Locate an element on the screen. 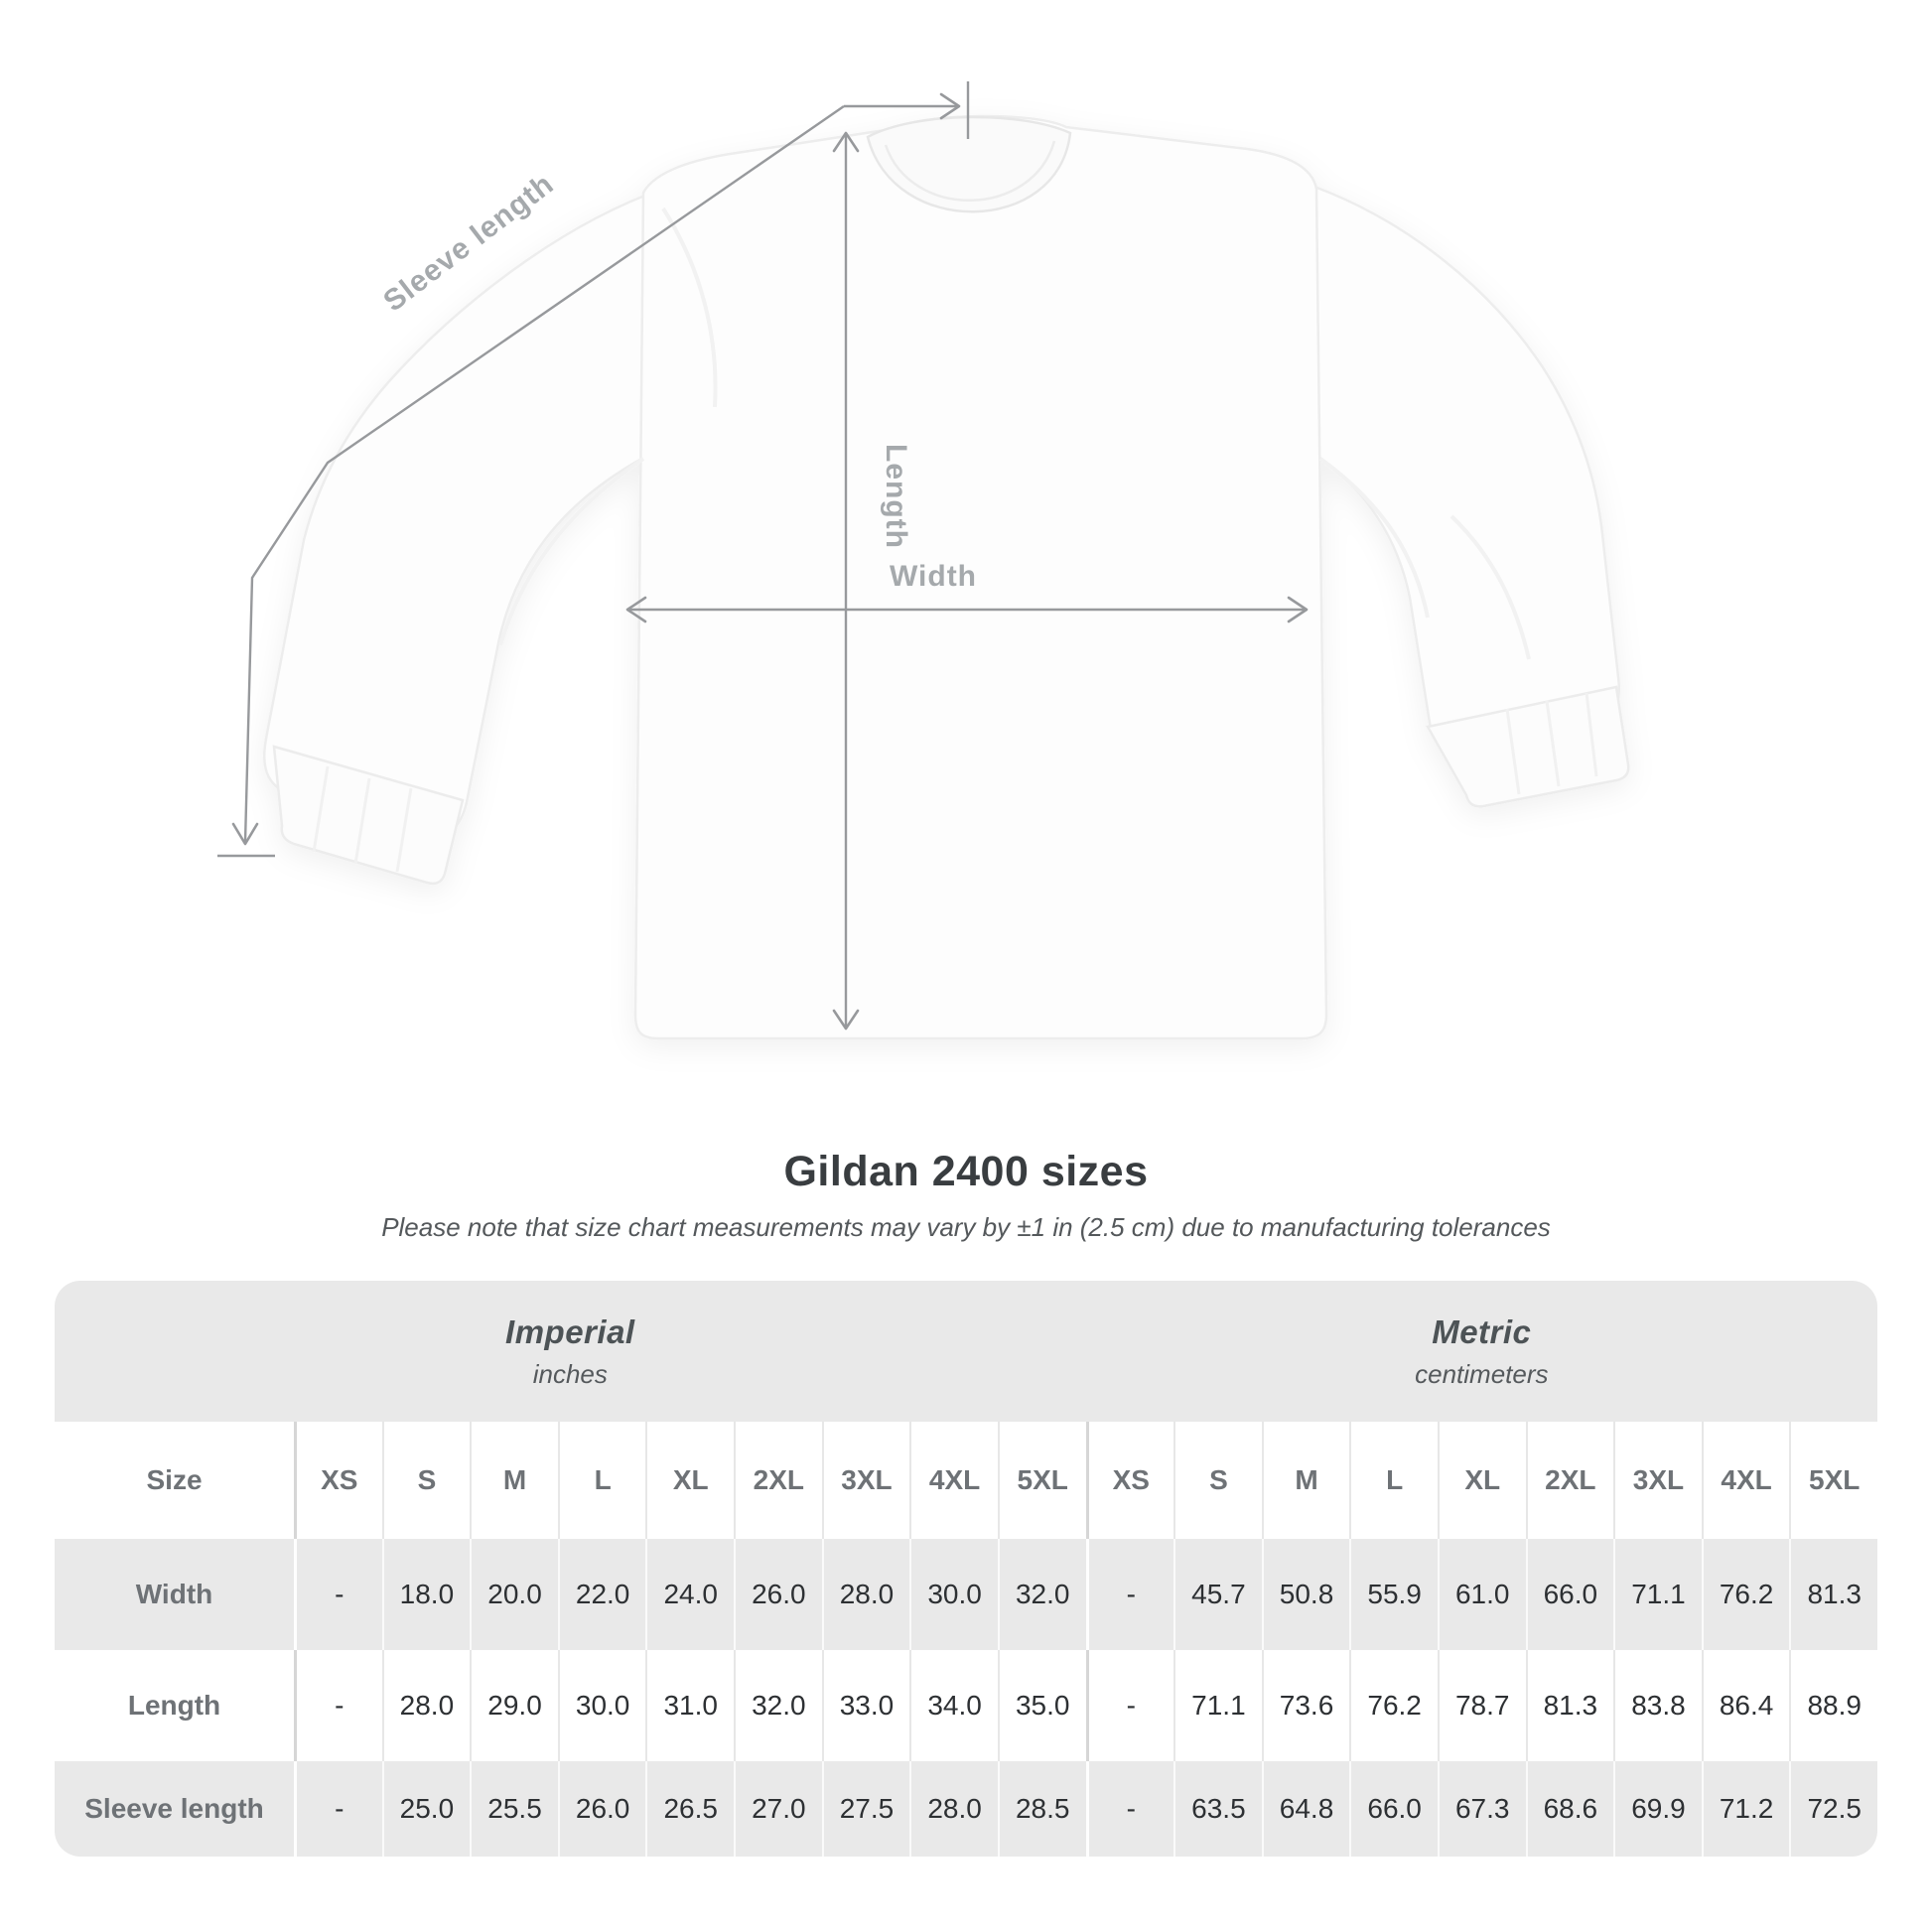 The image size is (1932, 1932). value-cell: 25.5 is located at coordinates (514, 1809).